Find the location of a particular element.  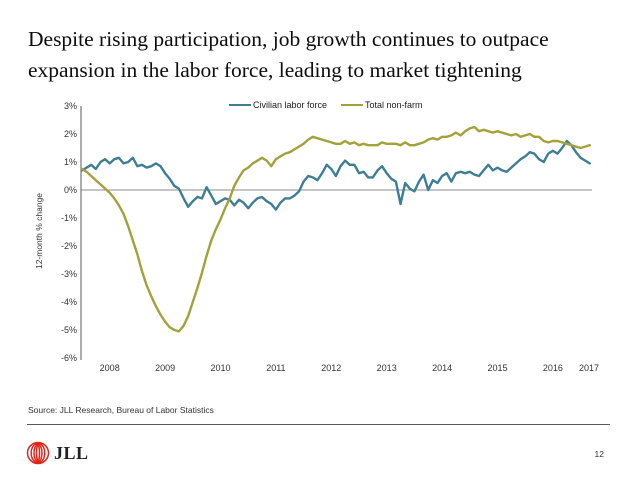

x-tick-label: 2017 is located at coordinates (589, 368).